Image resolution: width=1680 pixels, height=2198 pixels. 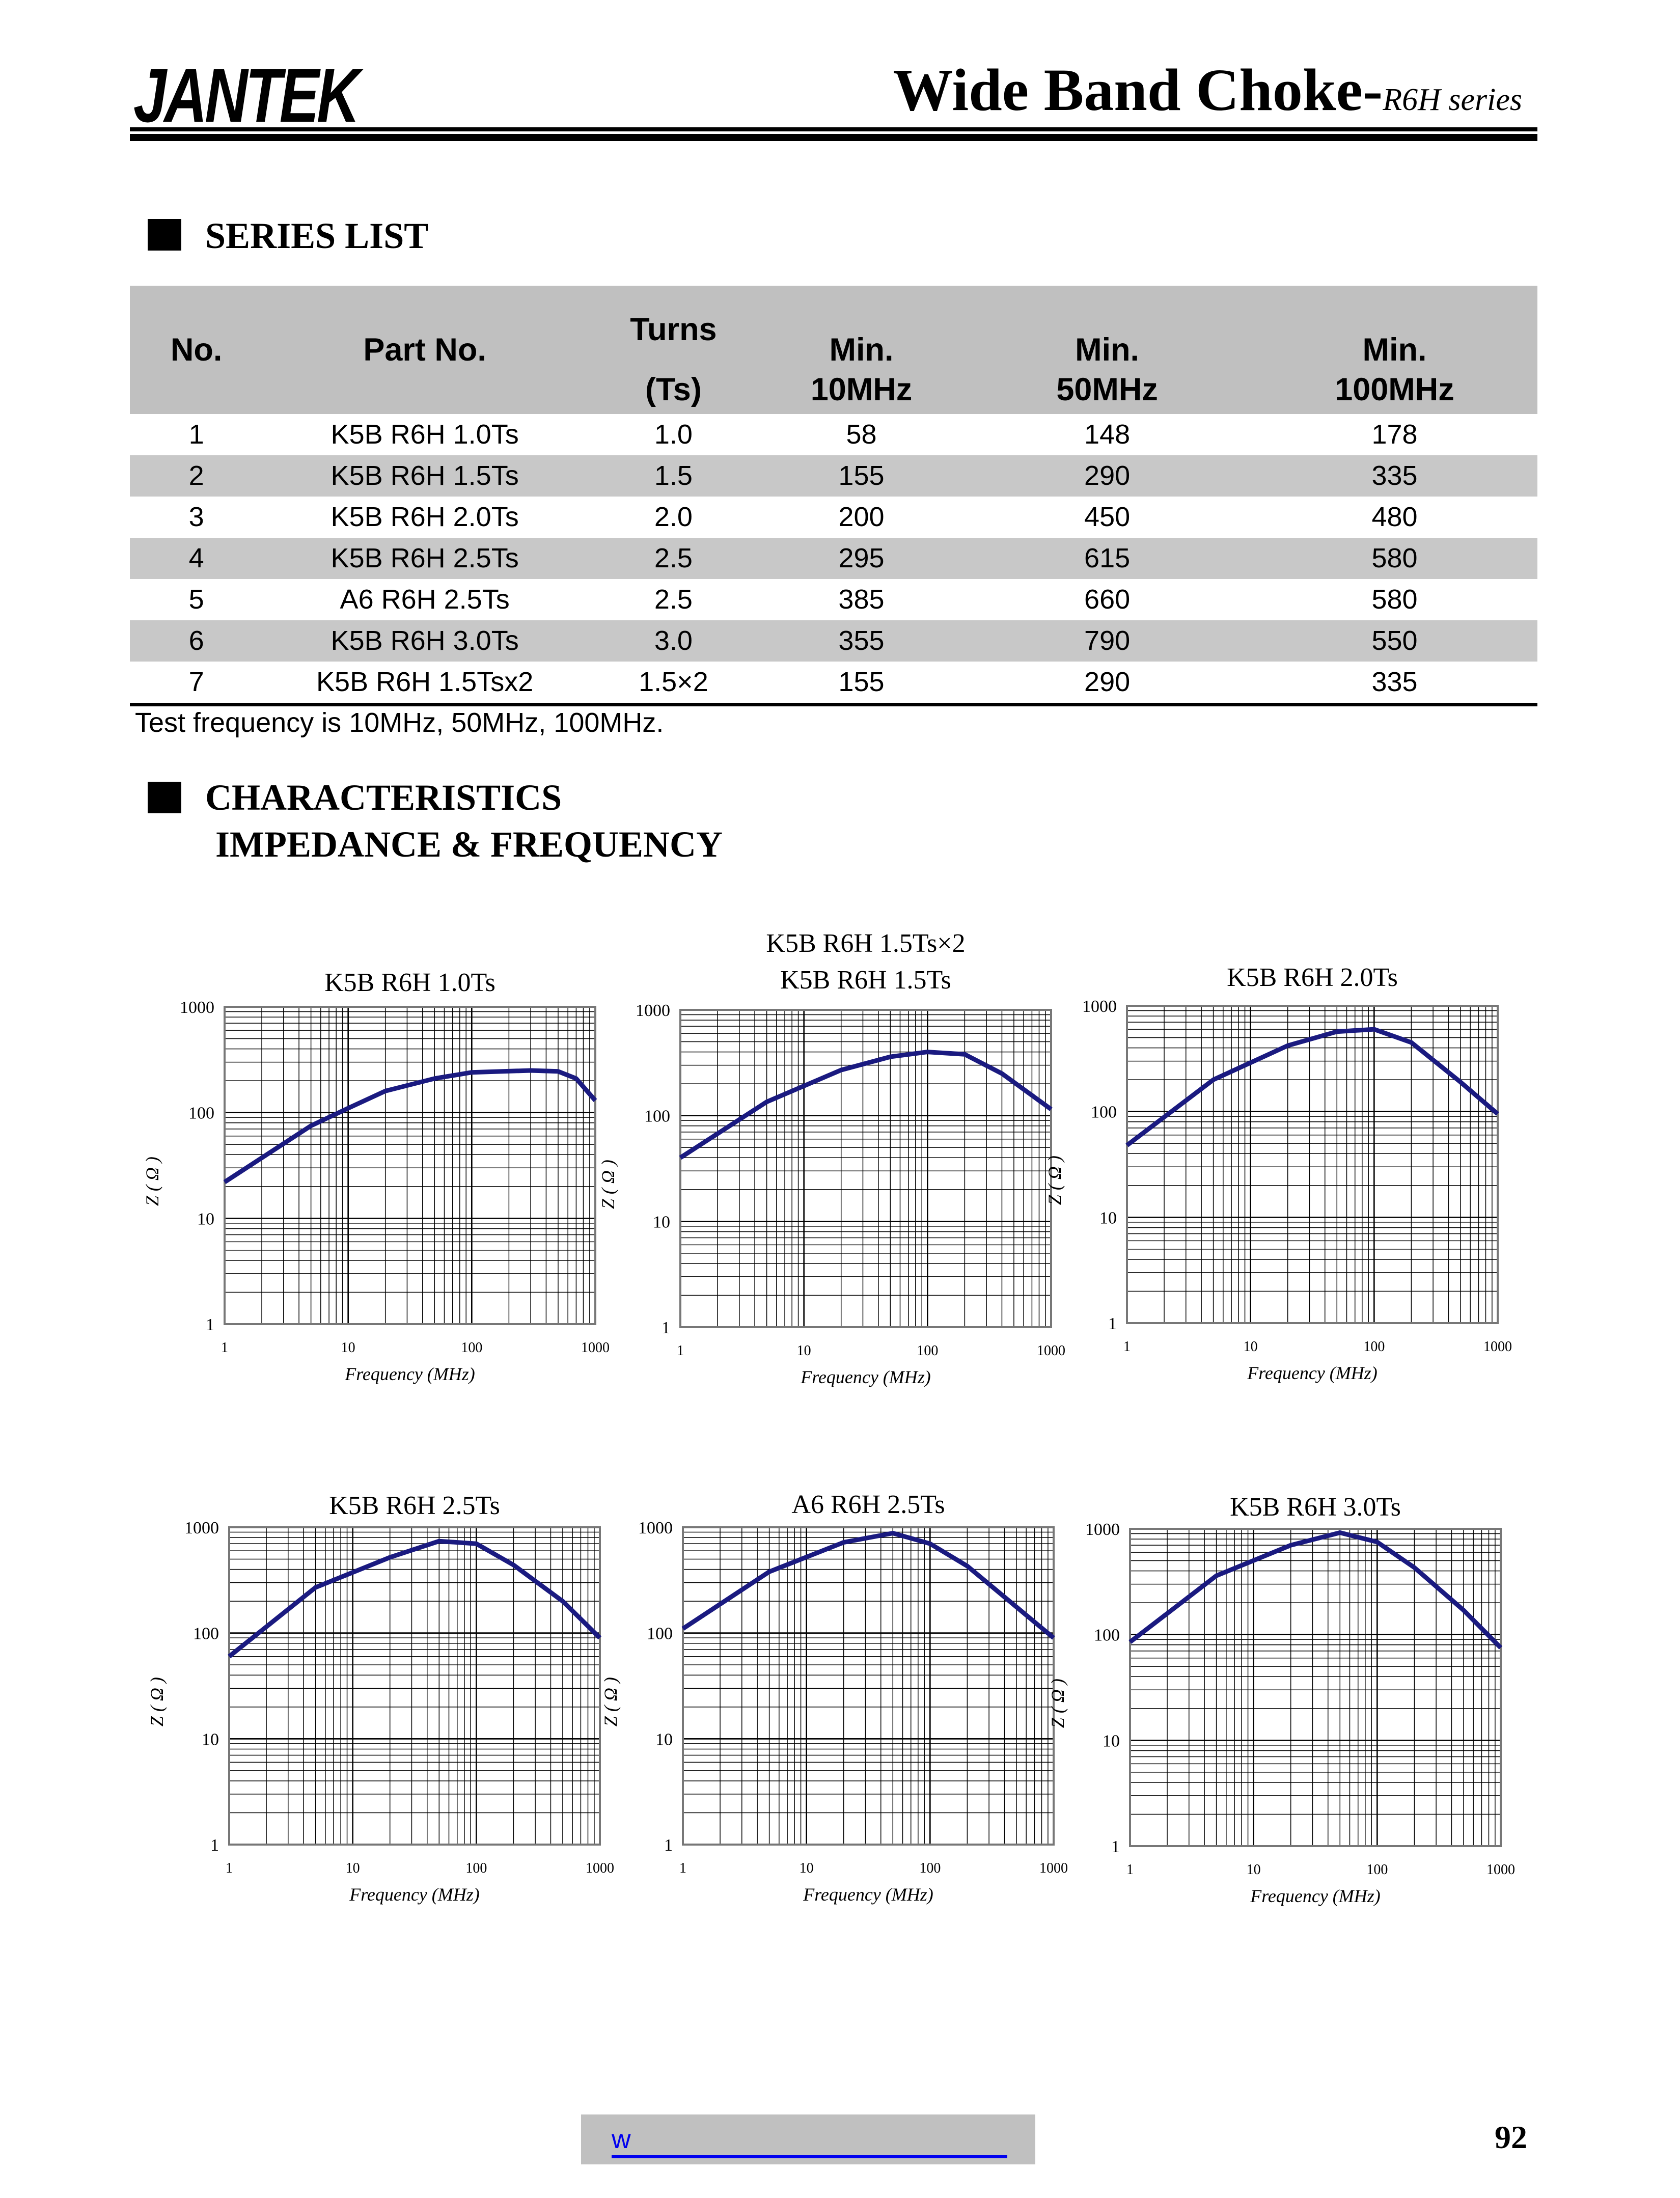 What do you see at coordinates (1107, 434) in the screenshot?
I see `table-cell: 148` at bounding box center [1107, 434].